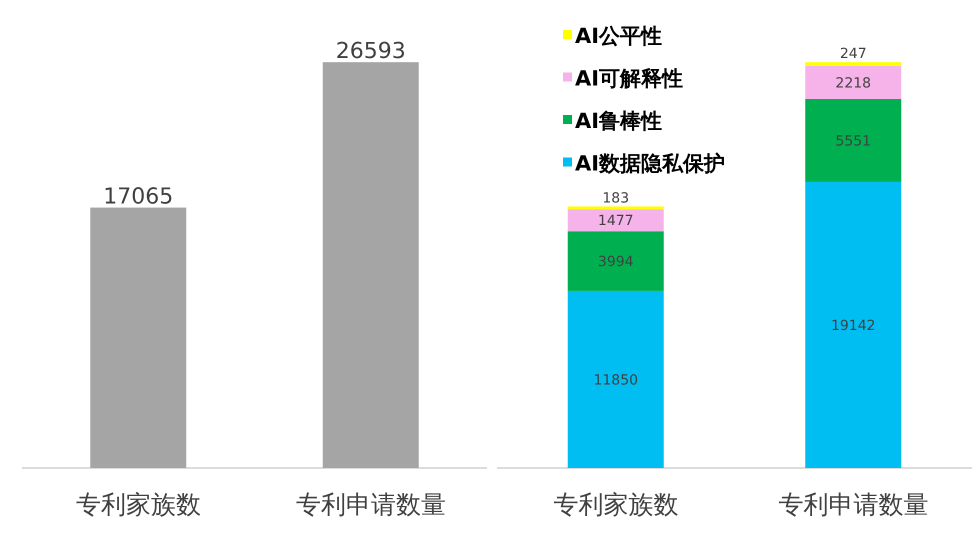 The width and height of the screenshot is (974, 538). I want to click on legend-label: AI鲁棒性, so click(618, 121).